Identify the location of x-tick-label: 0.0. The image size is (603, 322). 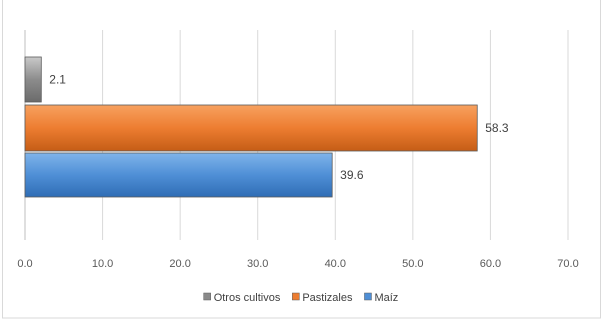
(24, 264).